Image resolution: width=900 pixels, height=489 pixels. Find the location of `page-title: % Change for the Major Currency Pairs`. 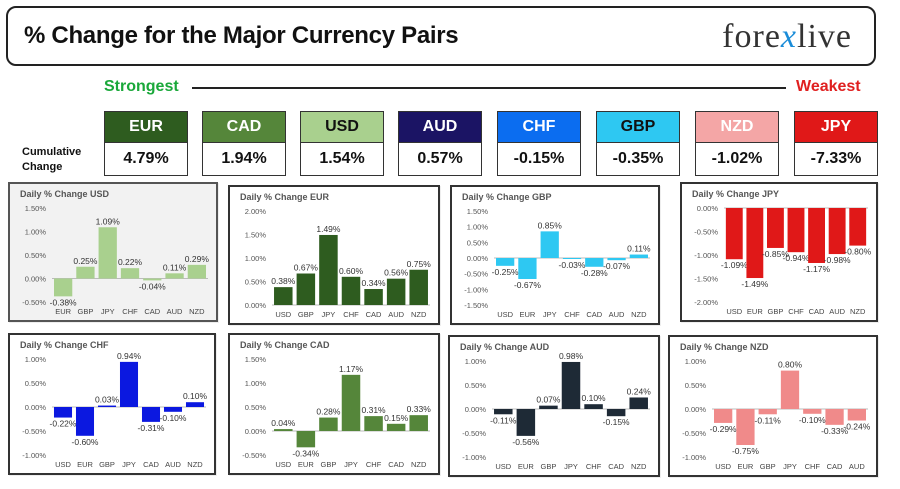

page-title: % Change for the Major Currency Pairs is located at coordinates (241, 35).